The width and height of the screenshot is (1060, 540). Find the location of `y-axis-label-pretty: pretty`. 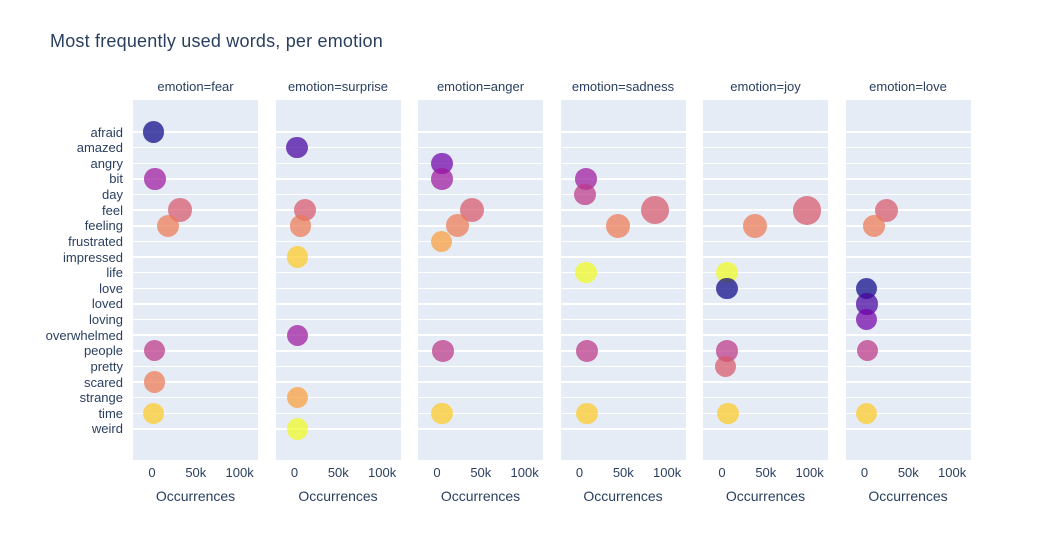

y-axis-label-pretty: pretty is located at coordinates (106, 366).